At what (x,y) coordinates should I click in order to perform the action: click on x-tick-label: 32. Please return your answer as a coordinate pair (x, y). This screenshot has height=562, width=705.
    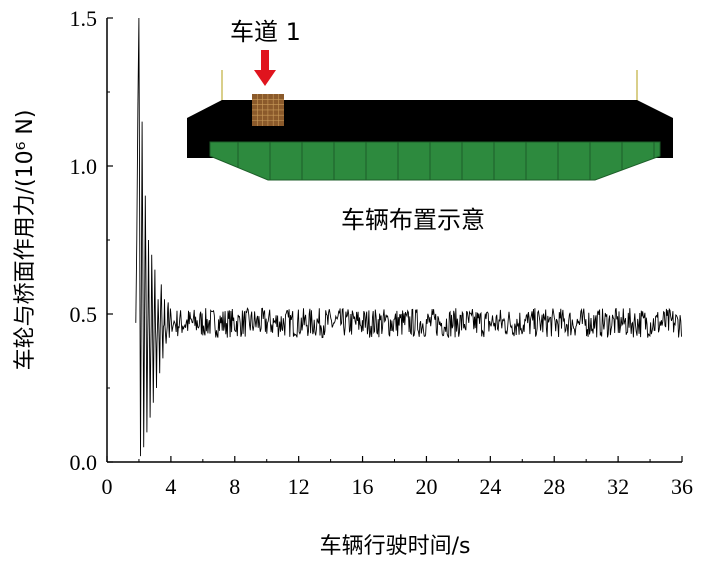
    Looking at the image, I should click on (618, 486).